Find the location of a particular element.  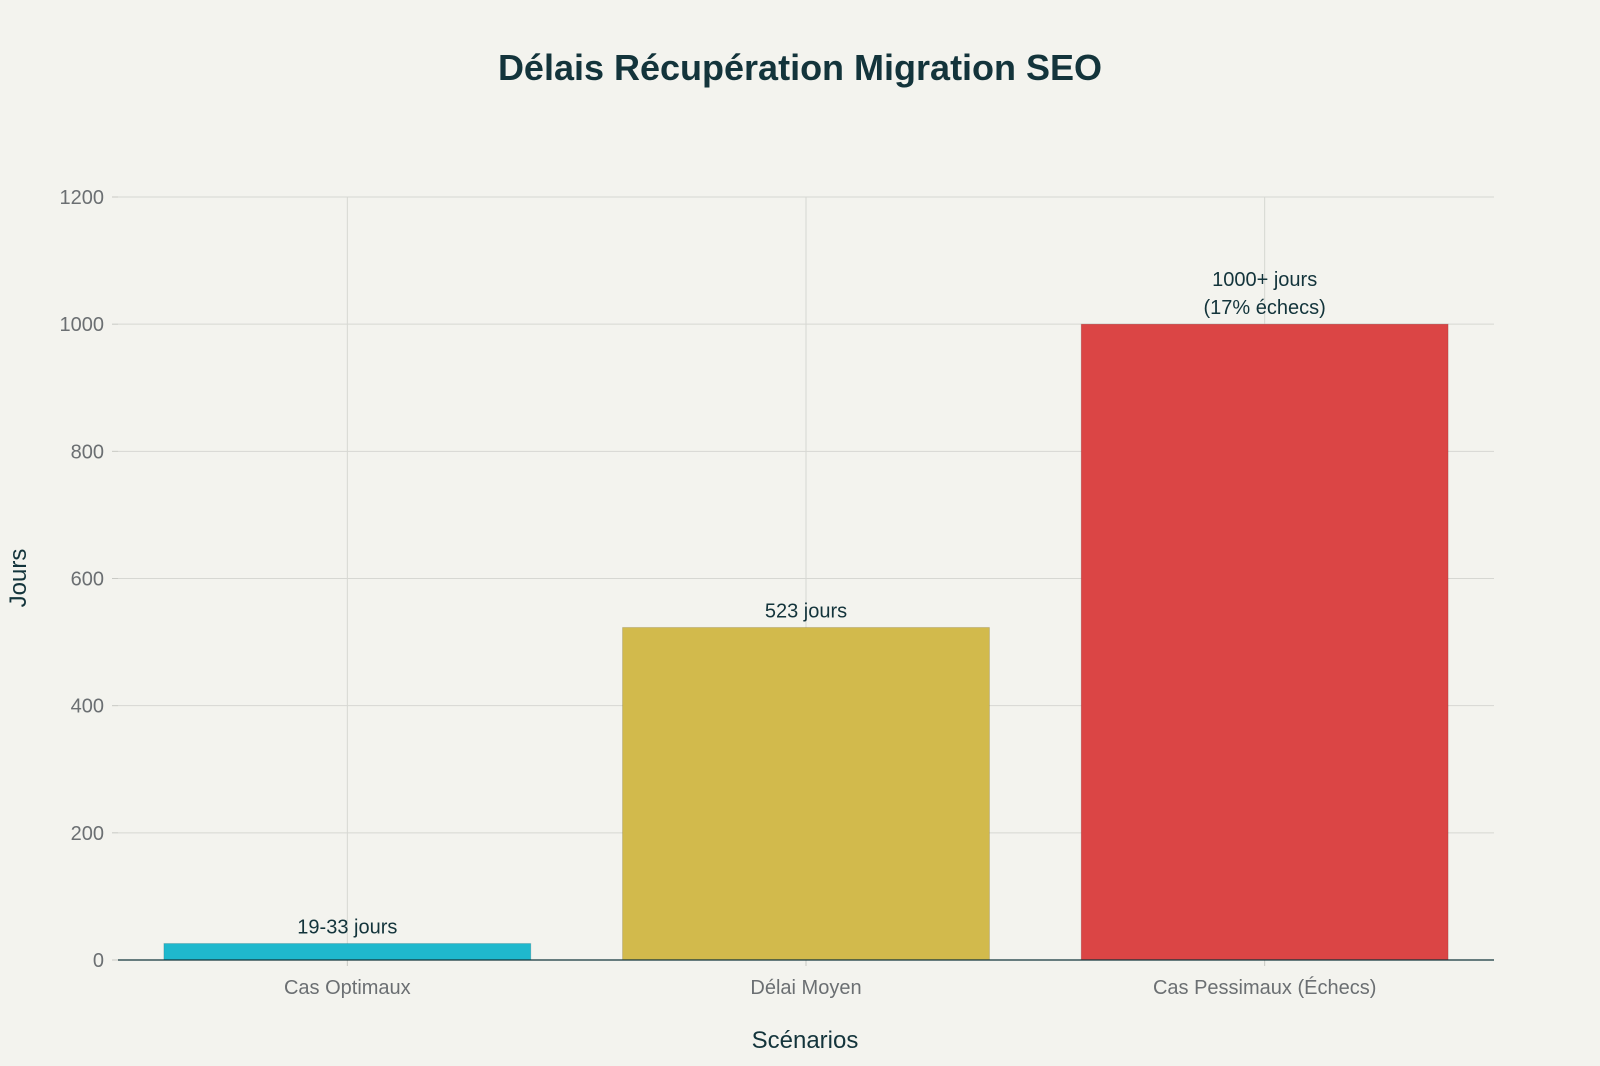

data-label-1: 523 jours is located at coordinates (806, 611).